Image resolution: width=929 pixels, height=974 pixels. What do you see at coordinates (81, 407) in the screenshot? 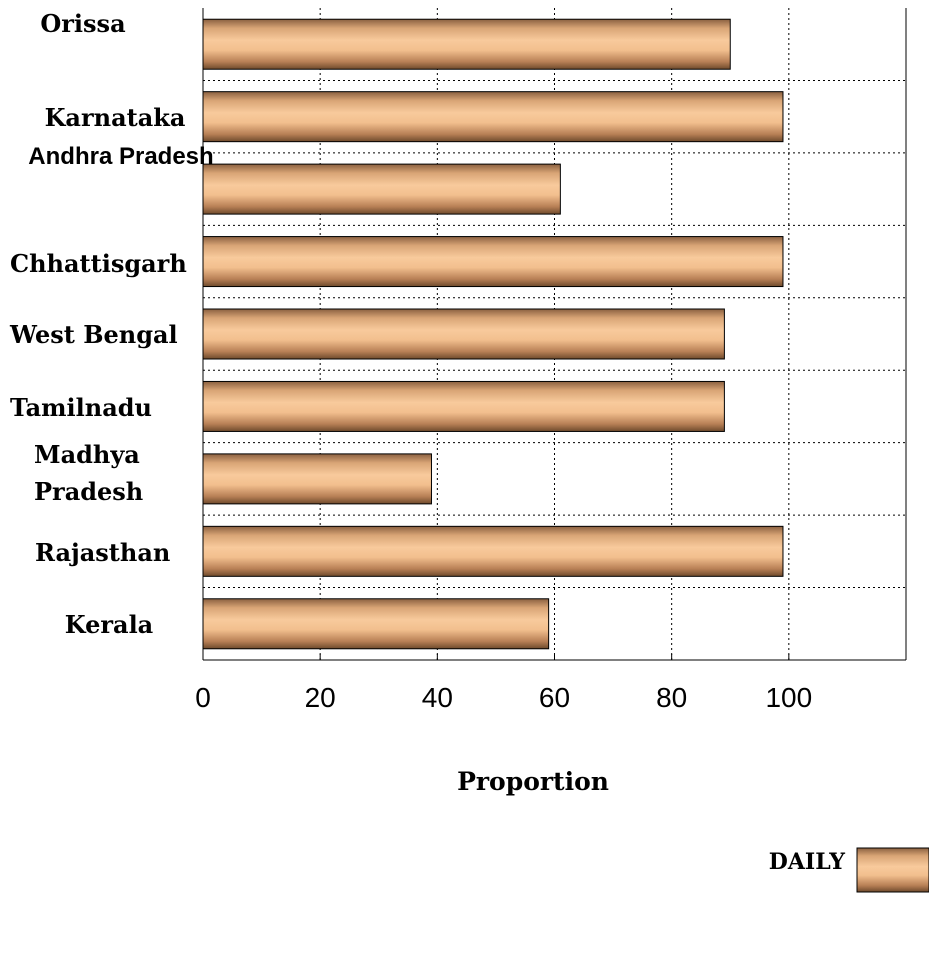
I see `category-label: Tamilnadu` at bounding box center [81, 407].